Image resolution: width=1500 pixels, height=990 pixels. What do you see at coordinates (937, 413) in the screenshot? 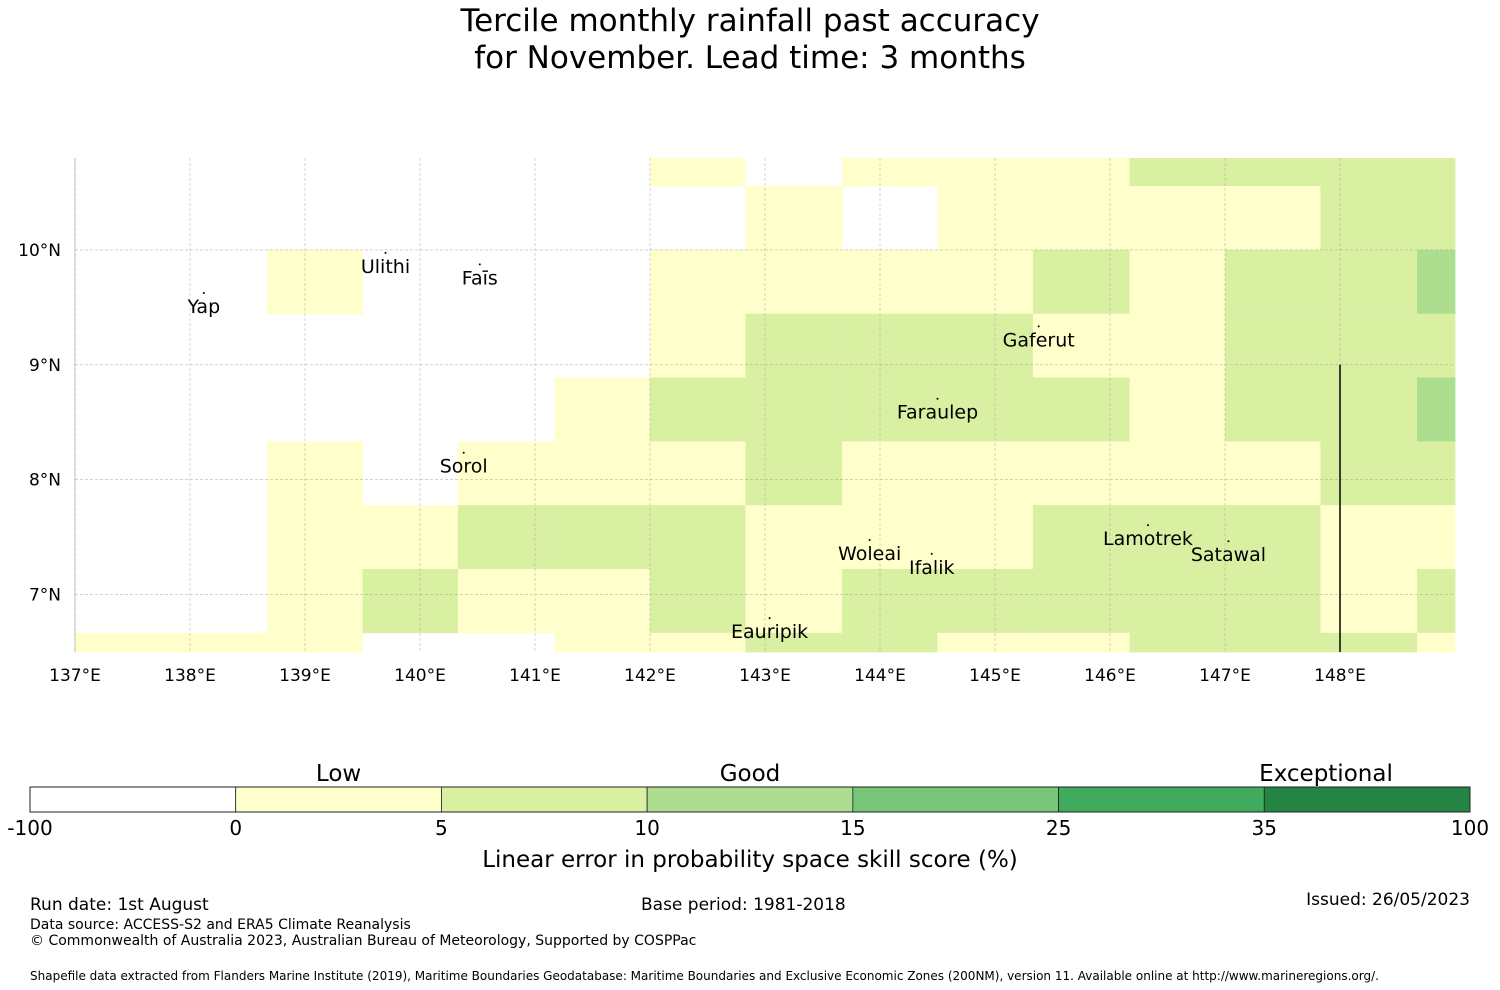
I see `island-label: Faraulep` at bounding box center [937, 413].